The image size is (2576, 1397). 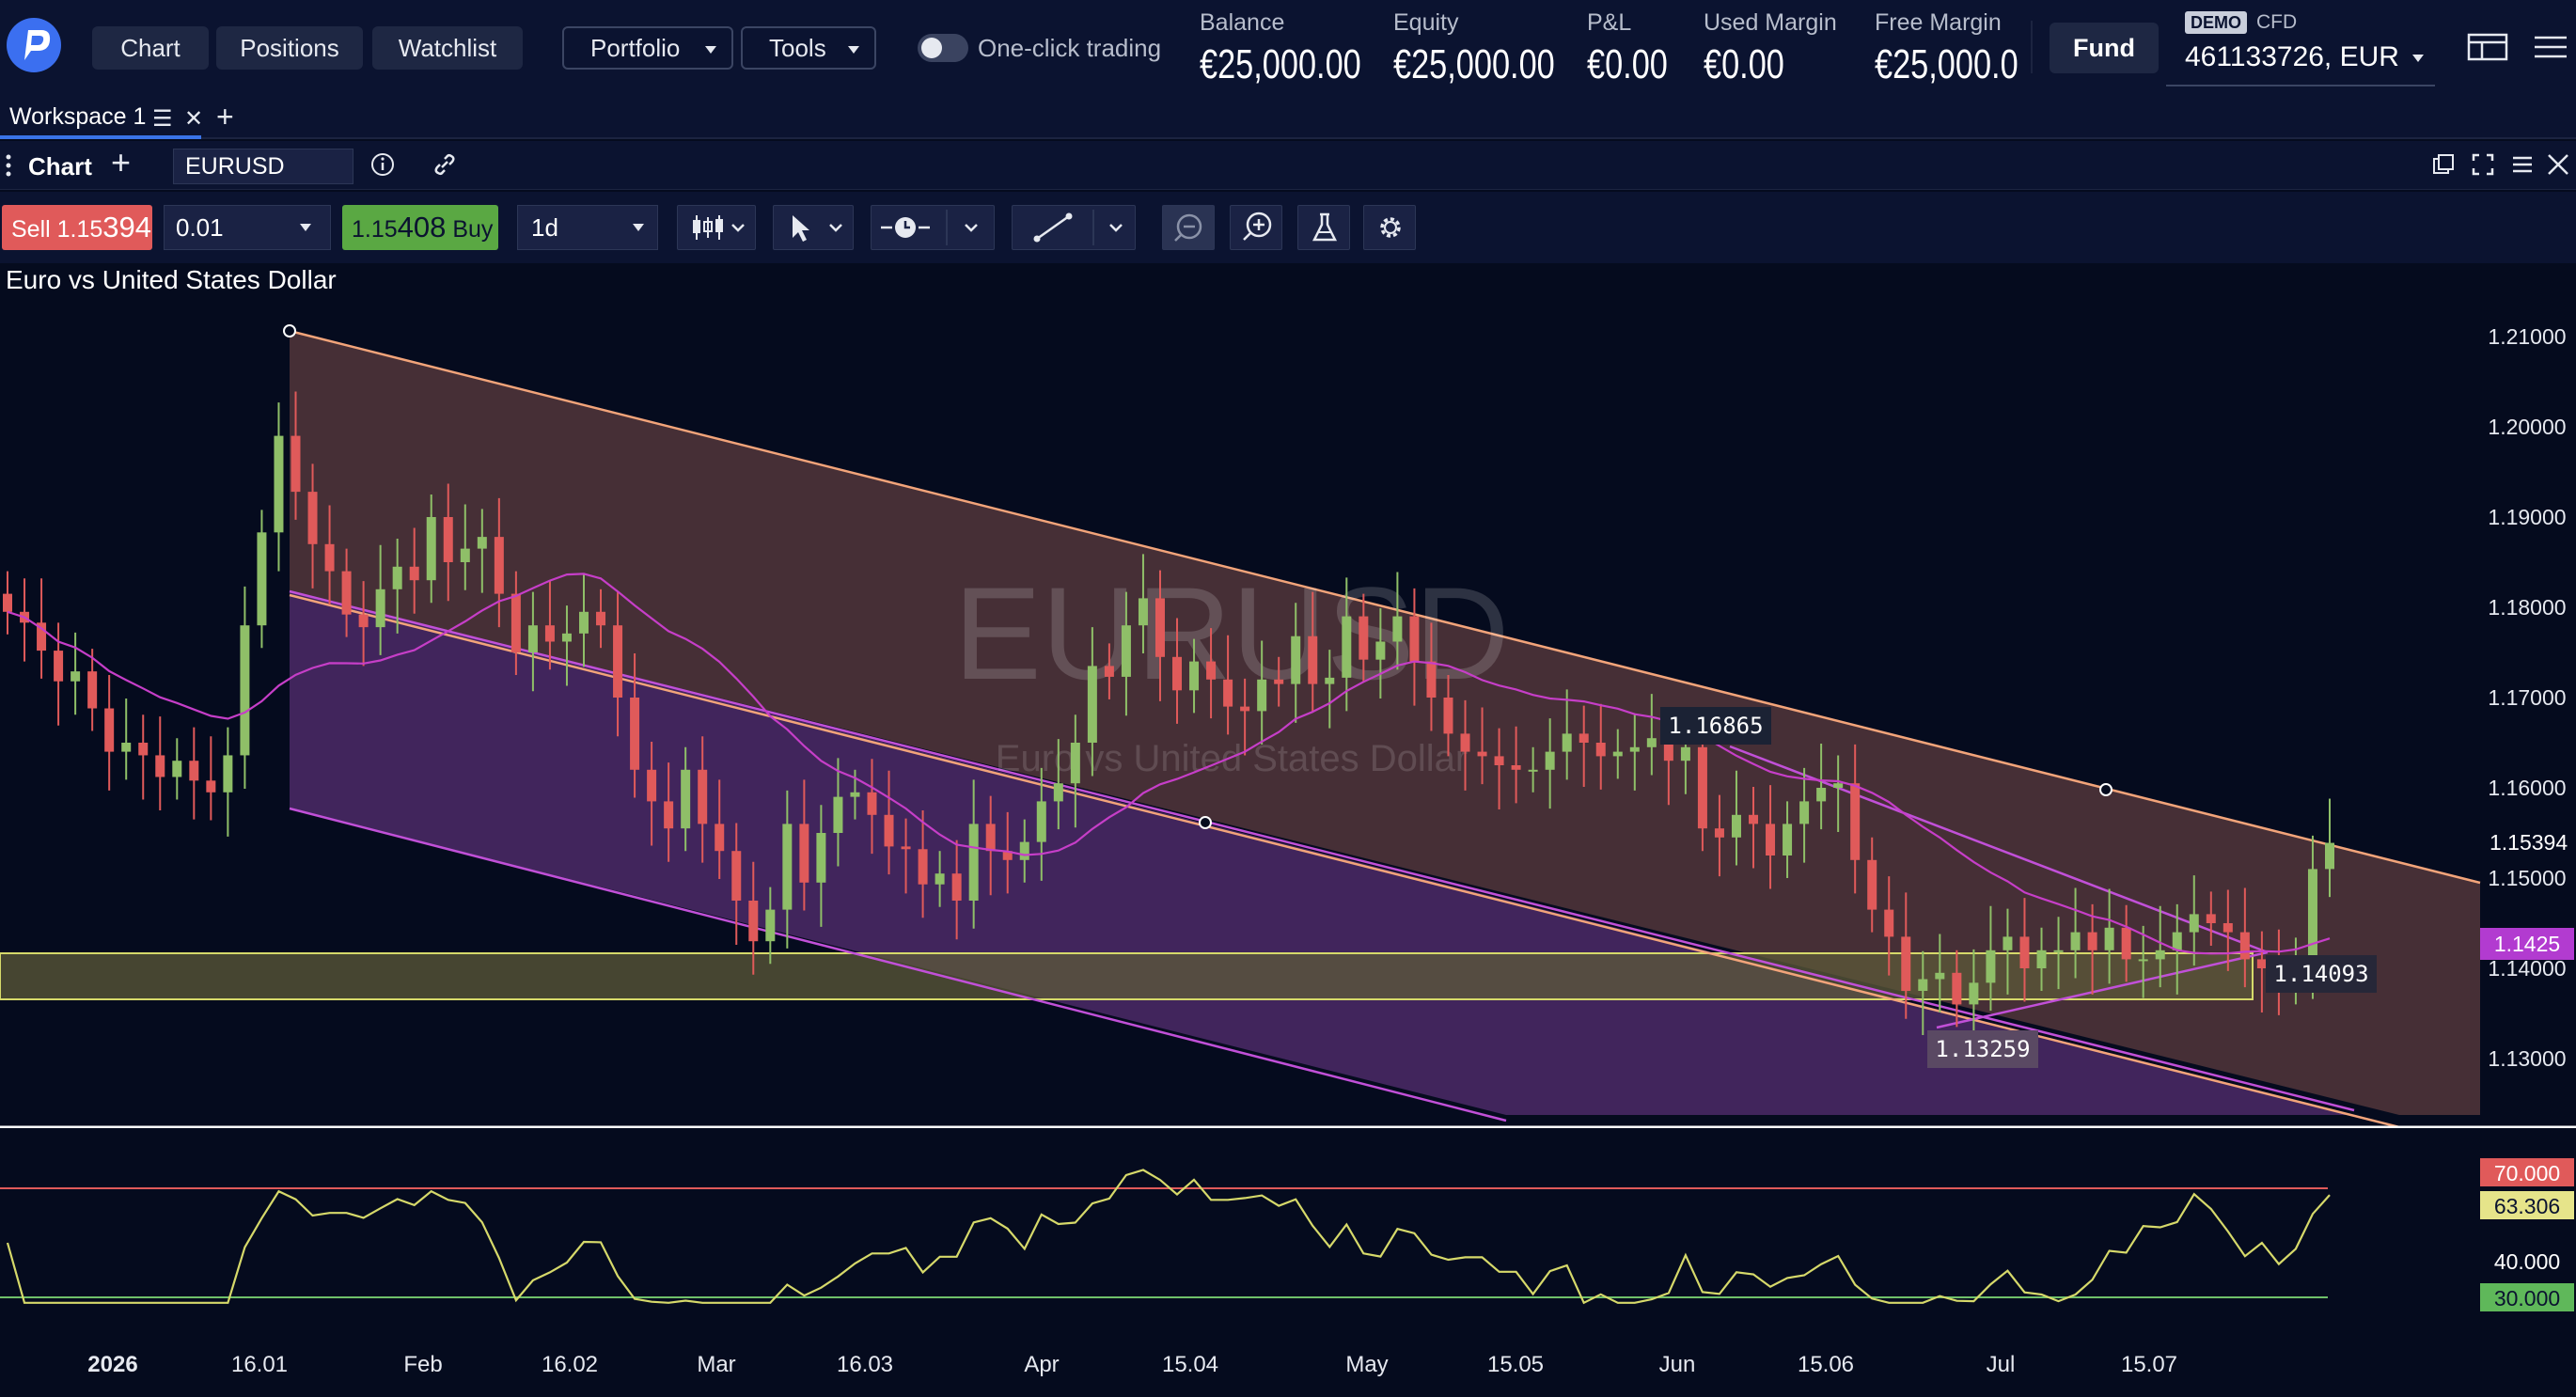 What do you see at coordinates (248, 228) in the screenshot?
I see `quantity-select: 0.01` at bounding box center [248, 228].